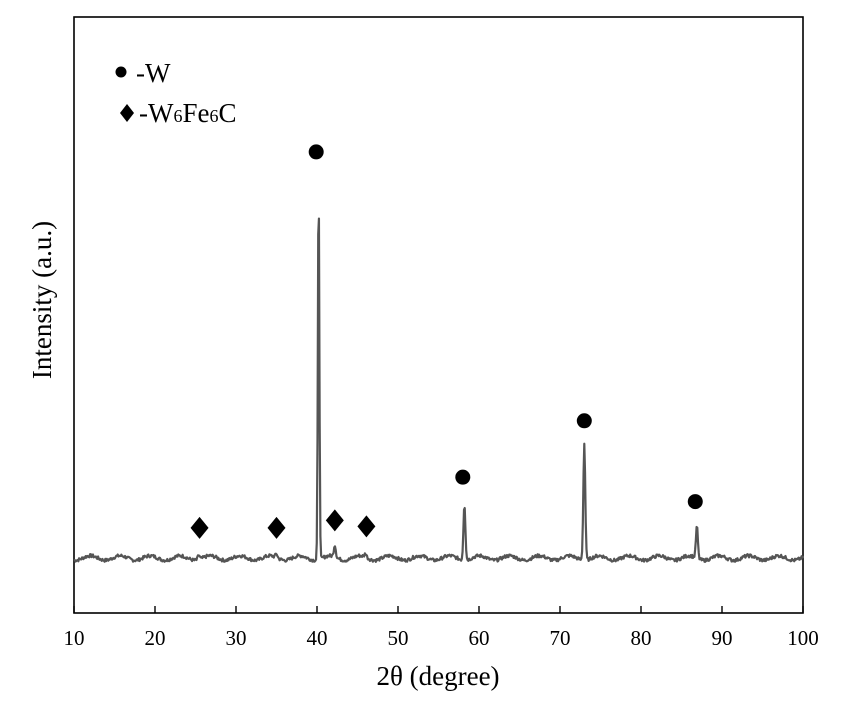  Describe the element at coordinates (722, 638) in the screenshot. I see `x-tick-label: 90` at that location.